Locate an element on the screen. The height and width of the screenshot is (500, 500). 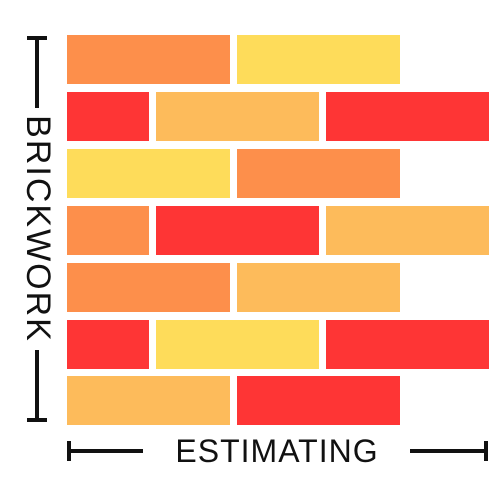
brickwork-label: BRICKWORK is located at coordinates (38, 229).